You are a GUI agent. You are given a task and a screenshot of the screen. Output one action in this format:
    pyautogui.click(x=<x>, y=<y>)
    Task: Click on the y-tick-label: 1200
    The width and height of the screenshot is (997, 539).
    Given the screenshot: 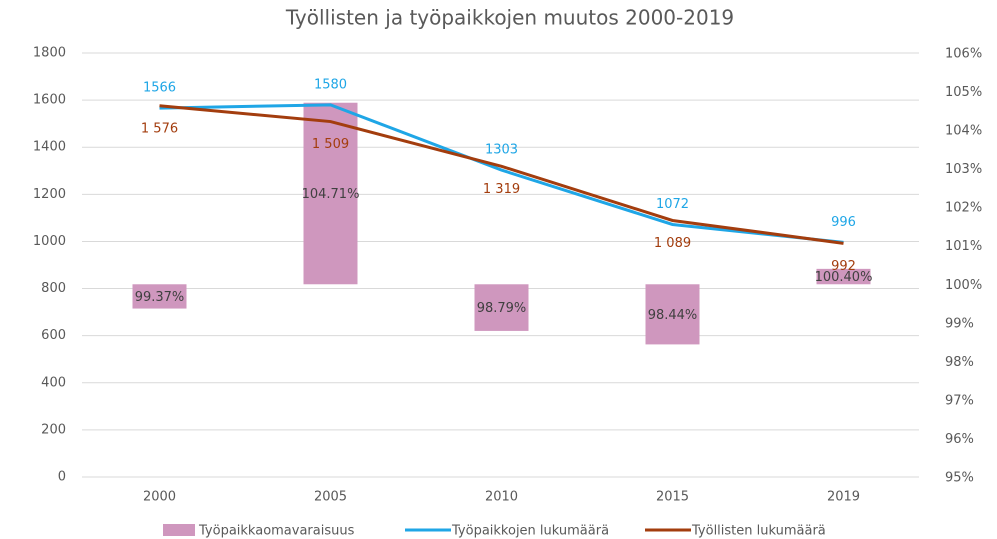 What is the action you would take?
    pyautogui.click(x=49, y=194)
    